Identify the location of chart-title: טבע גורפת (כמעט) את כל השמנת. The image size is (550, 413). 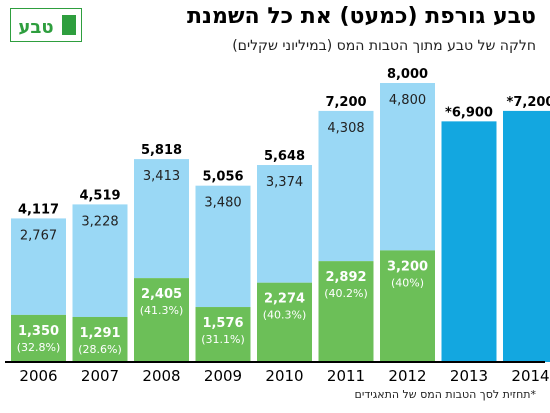
(361, 16).